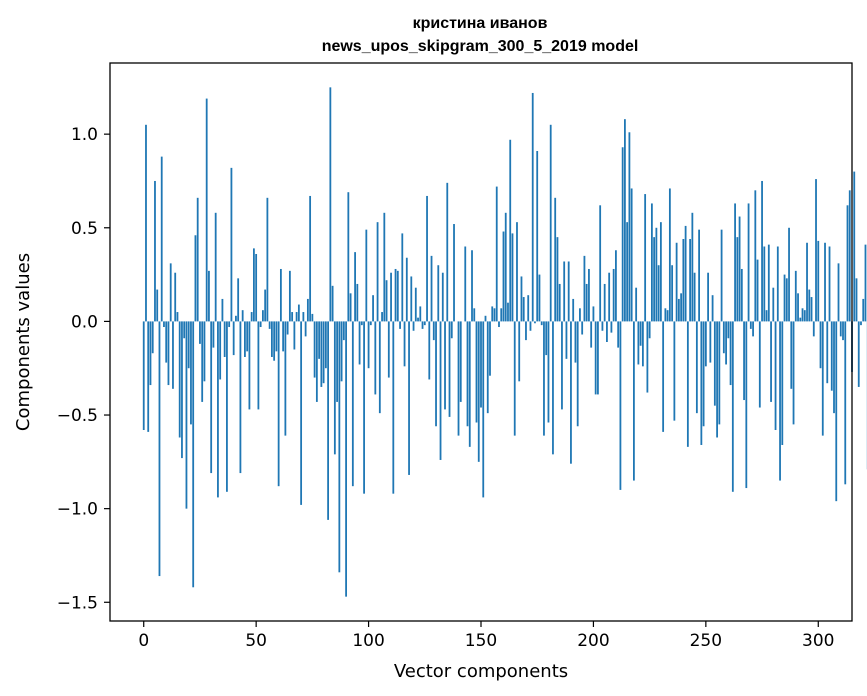 This screenshot has width=867, height=696. I want to click on y-axis-ticks: 1.0 0.5 0.0 −0.5 −1.0 −1.5, so click(83, 369).